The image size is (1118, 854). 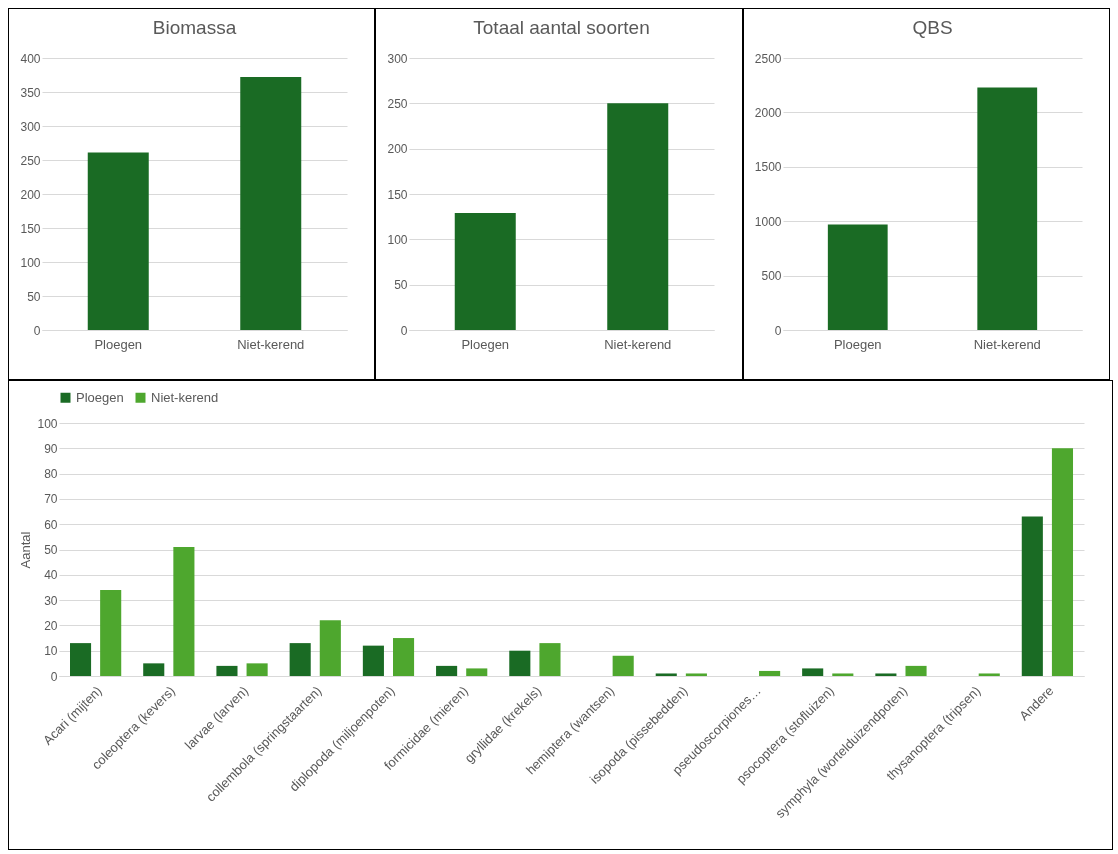 I want to click on y-tick-label: 1500, so click(x=768, y=167).